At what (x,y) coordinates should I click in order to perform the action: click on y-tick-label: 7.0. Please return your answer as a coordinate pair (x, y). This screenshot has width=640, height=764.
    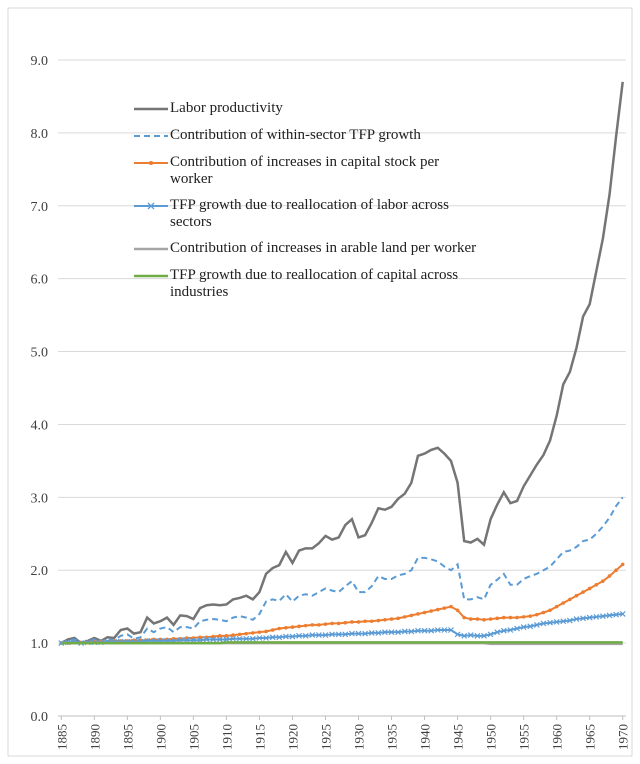
    Looking at the image, I should click on (40, 207).